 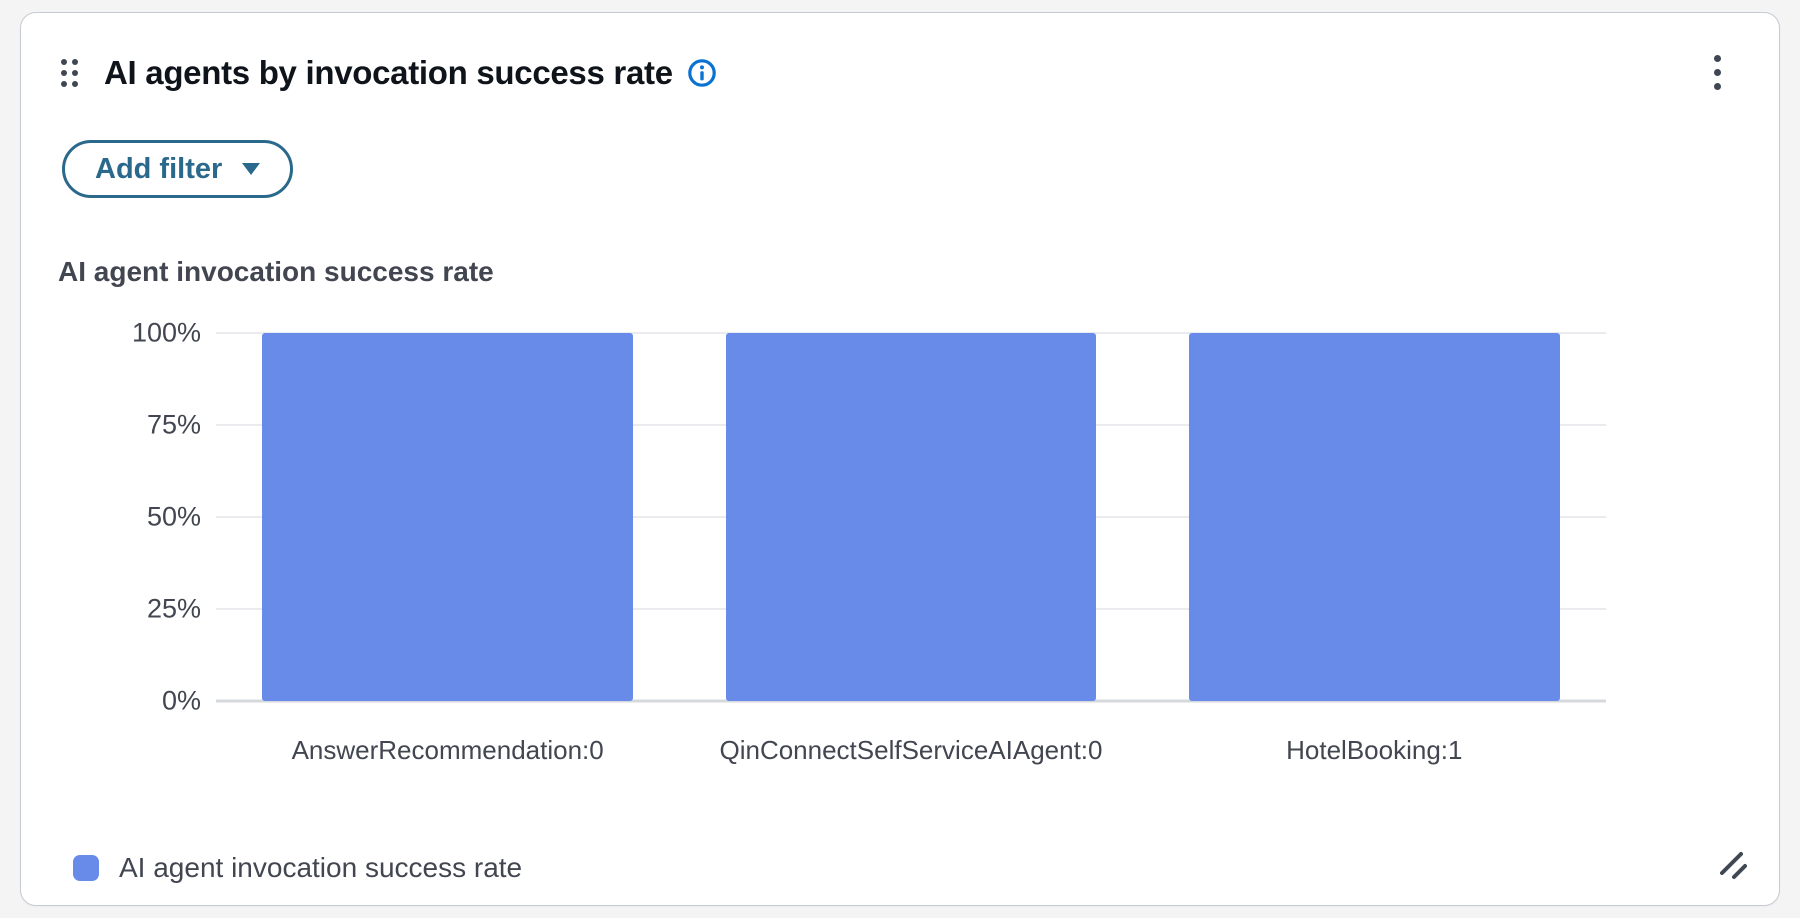 I want to click on drag-handle-icon, so click(x=69, y=72).